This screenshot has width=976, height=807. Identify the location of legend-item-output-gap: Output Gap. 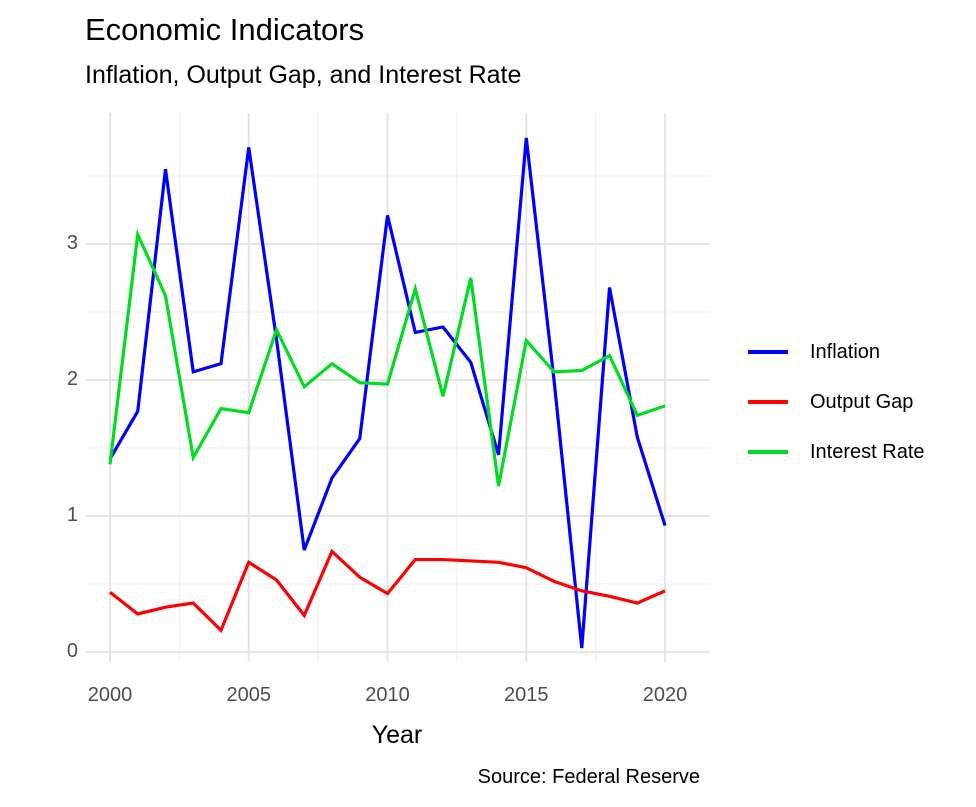
(836, 402).